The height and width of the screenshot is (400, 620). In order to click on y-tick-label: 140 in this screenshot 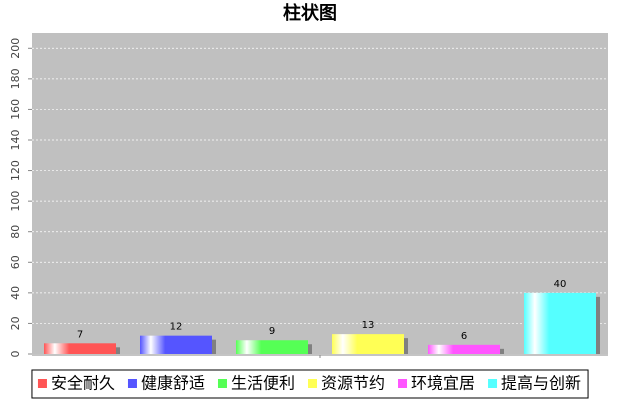, I will do `click(15, 140)`.